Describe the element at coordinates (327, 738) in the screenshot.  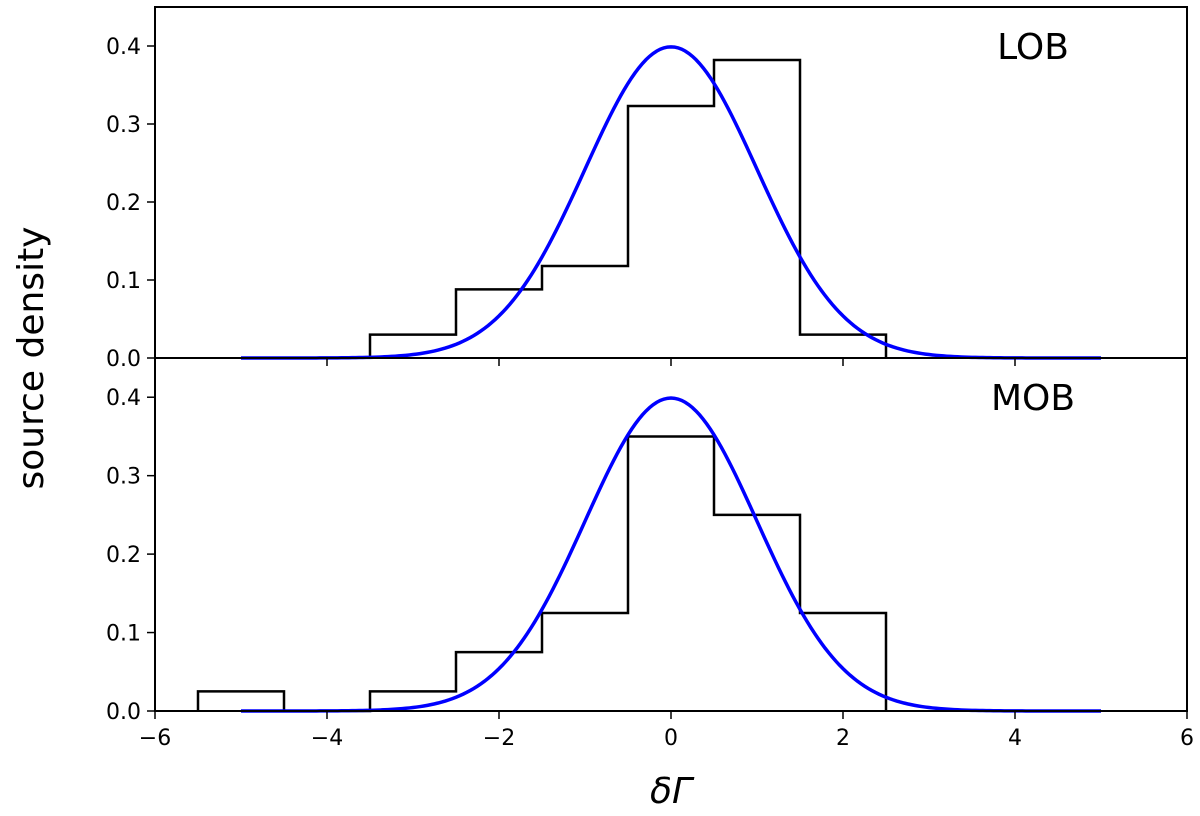
I see `x-tick-label: −4` at that location.